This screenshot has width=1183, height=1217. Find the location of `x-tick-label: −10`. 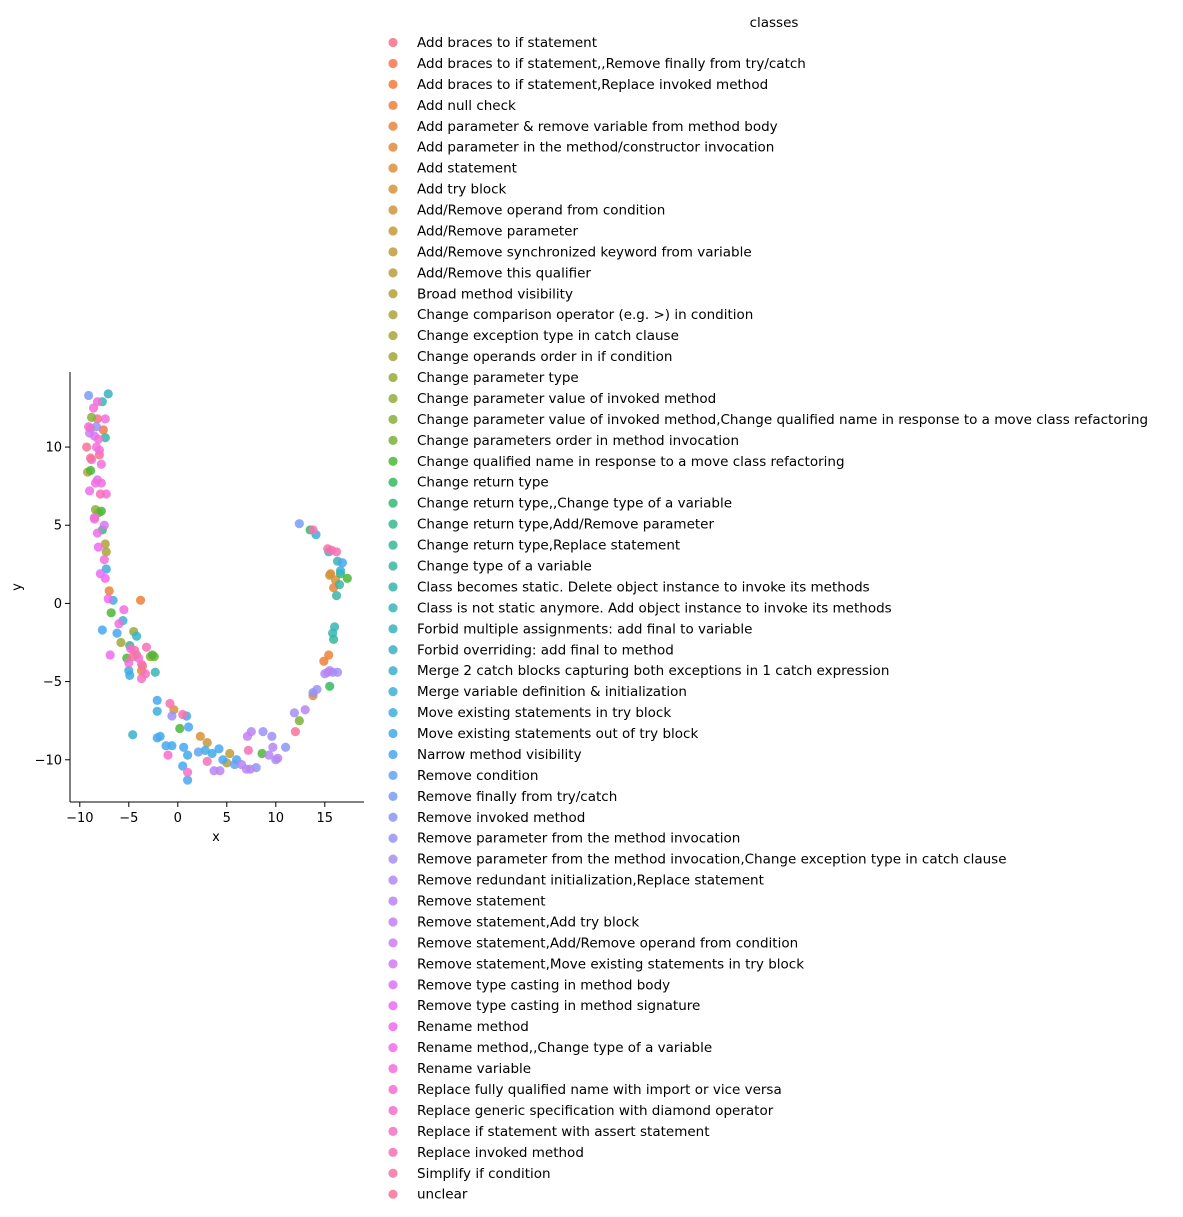

x-tick-label: −10 is located at coordinates (79, 818).